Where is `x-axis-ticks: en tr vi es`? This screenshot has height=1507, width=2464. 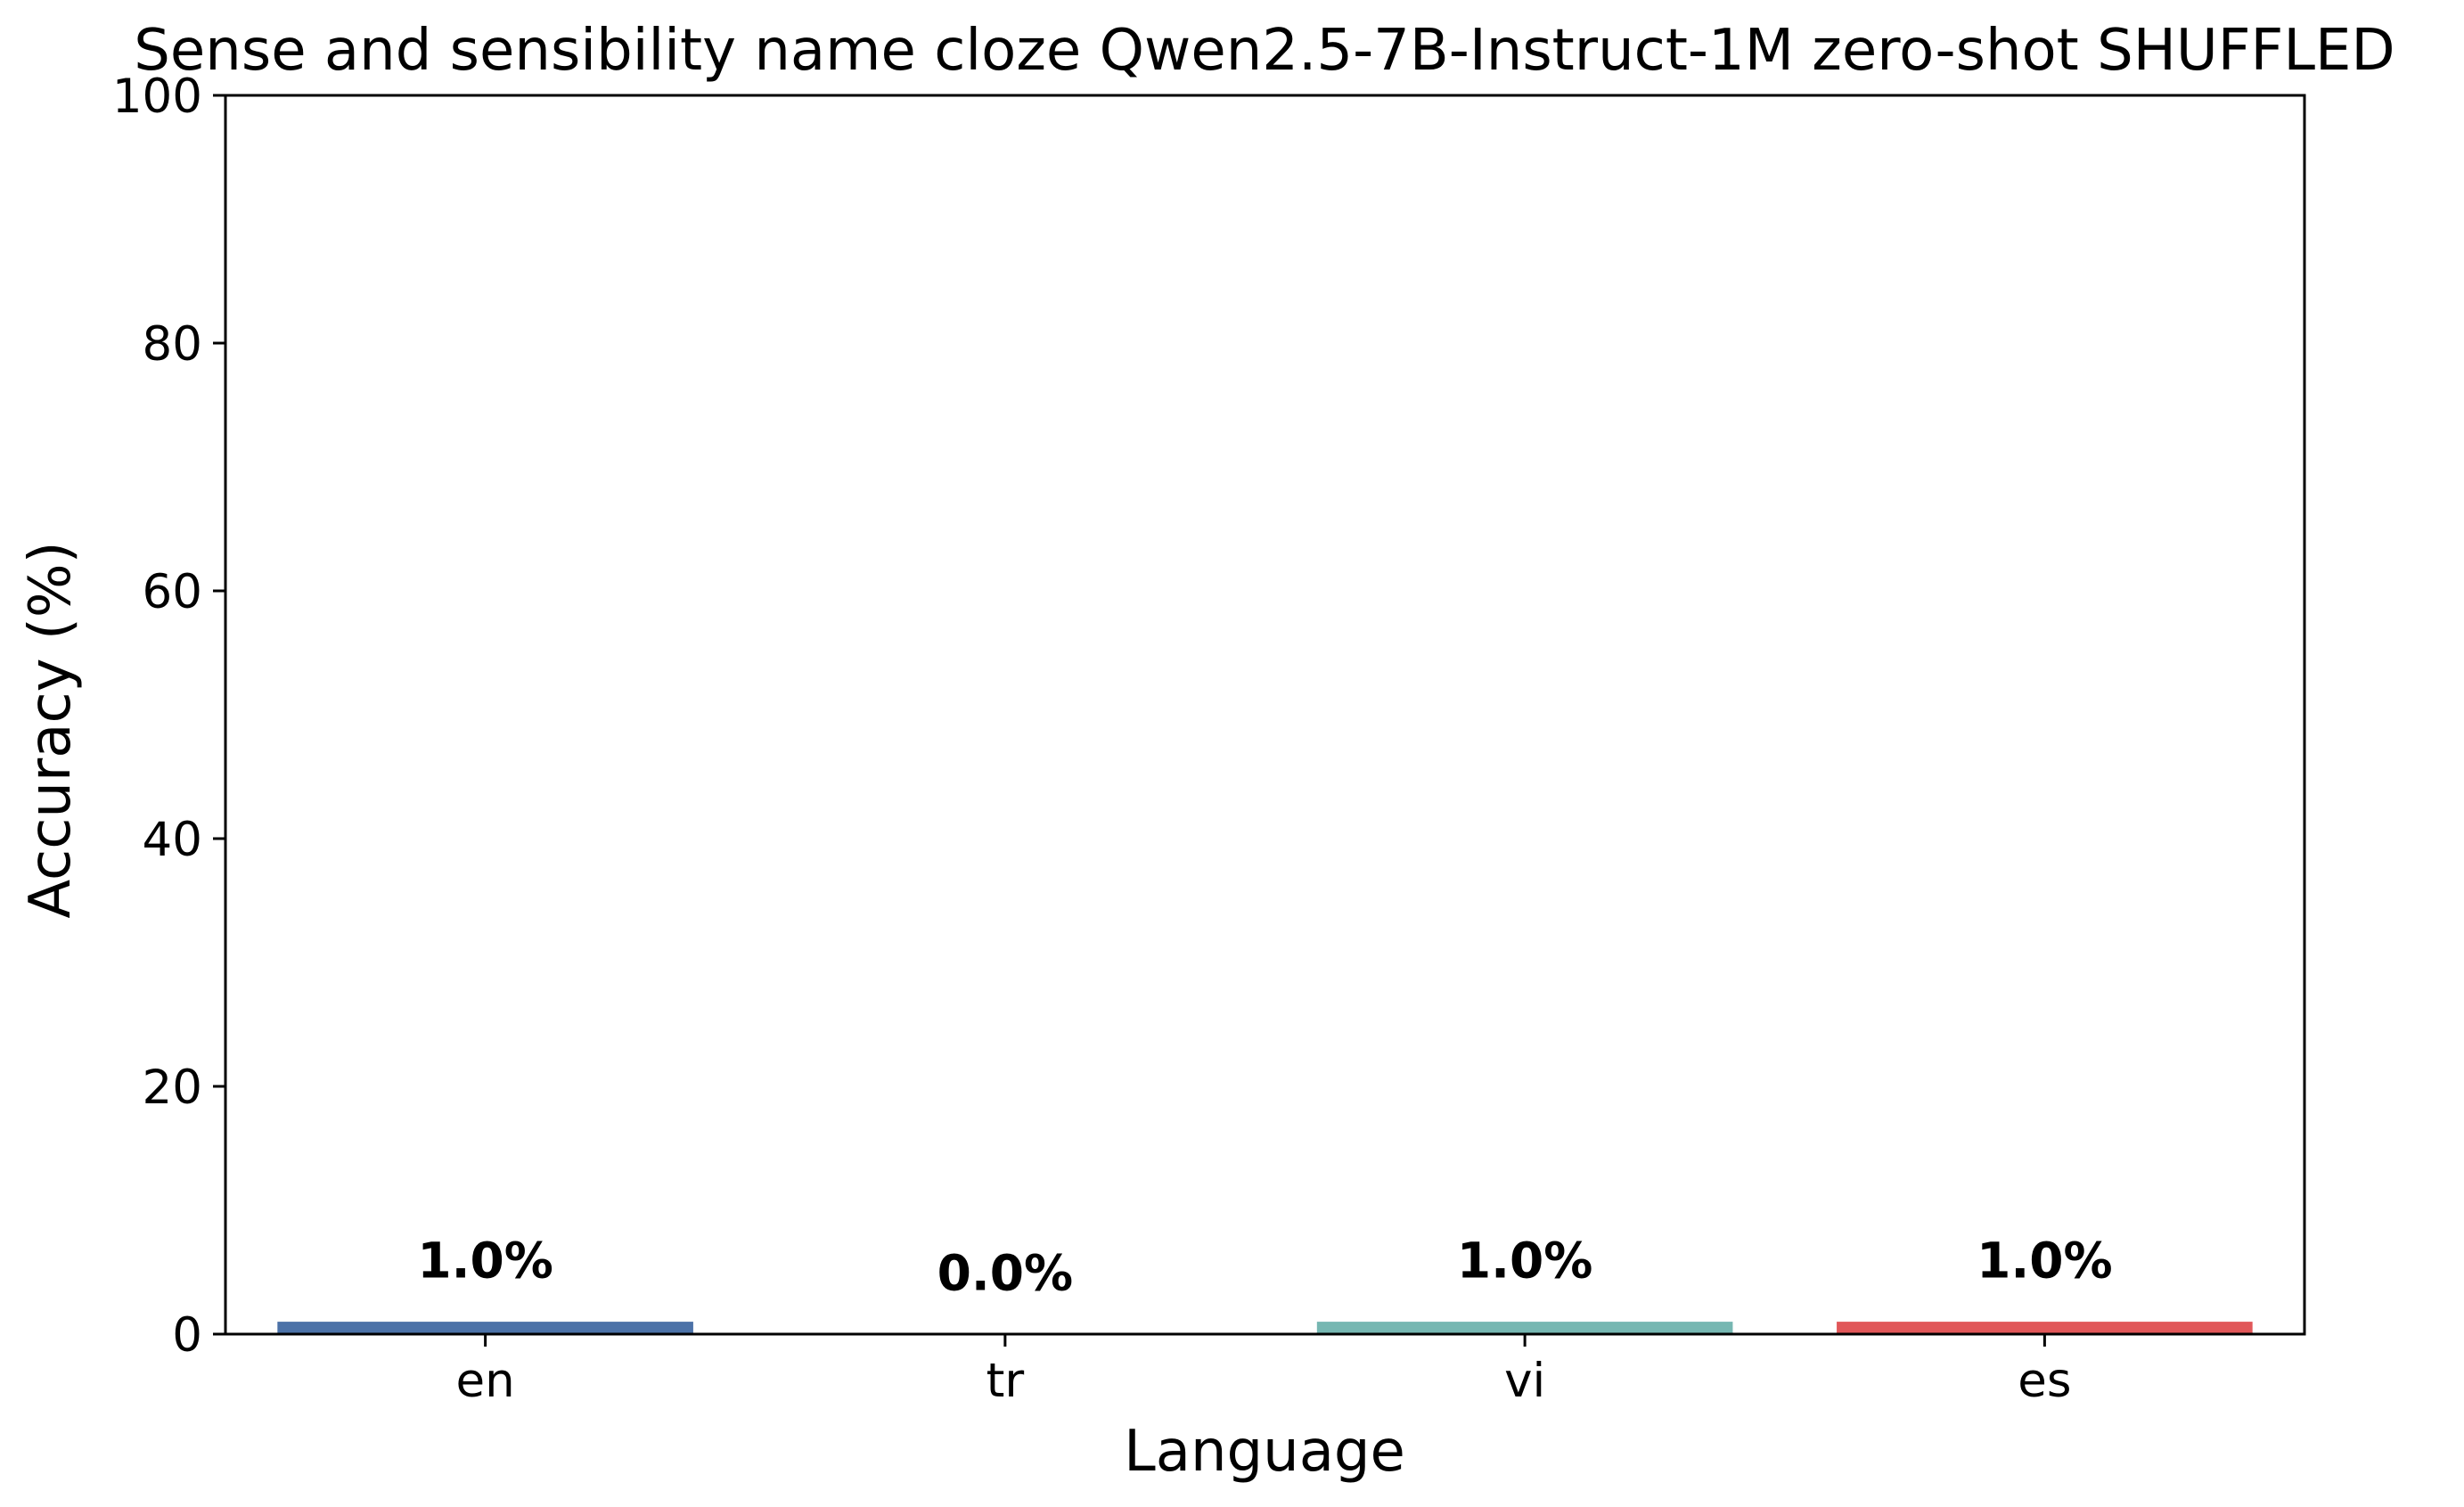
x-axis-ticks: en tr vi es is located at coordinates (1263, 1371).